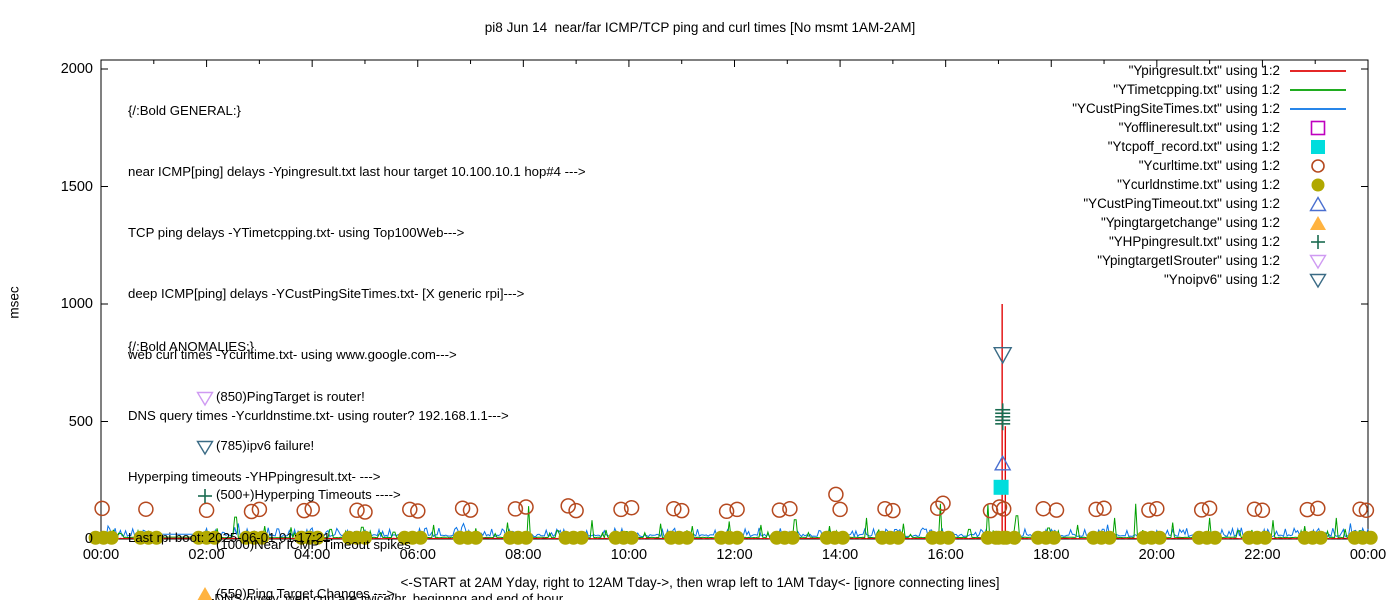 The height and width of the screenshot is (600, 1400). What do you see at coordinates (303, 494) in the screenshot?
I see `anomaly-row: (500+)Hyperping Timeouts ---->` at bounding box center [303, 494].